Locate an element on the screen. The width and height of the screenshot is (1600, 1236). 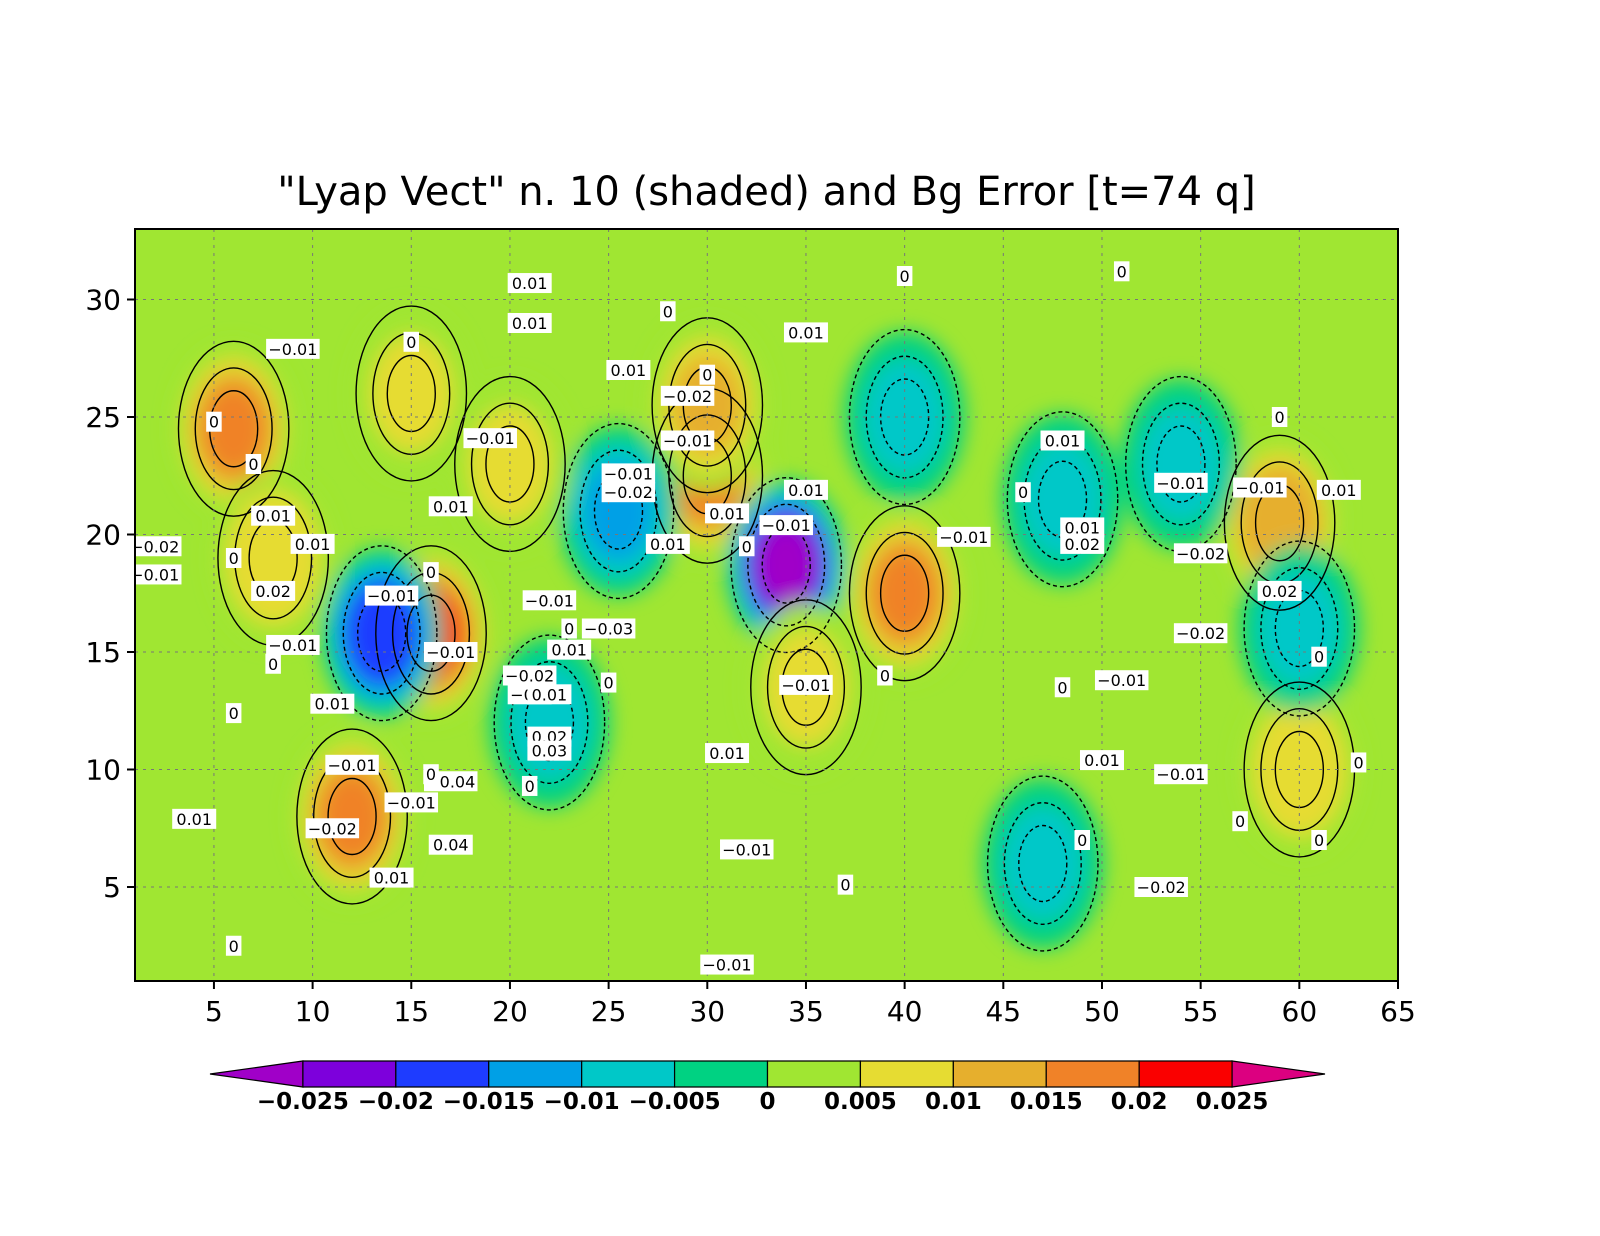
colorbar-label: 0.01 is located at coordinates (953, 1102).